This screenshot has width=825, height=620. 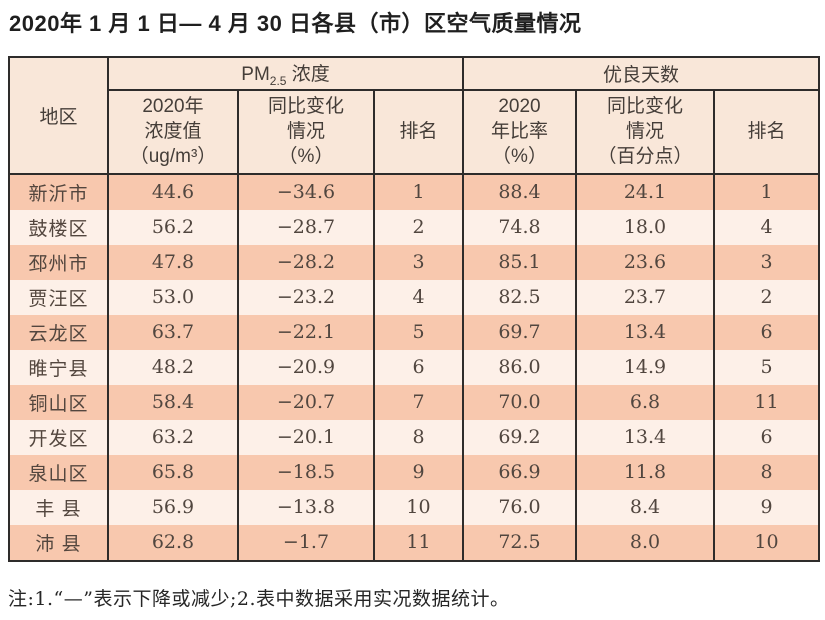 I want to click on table-row: 新沂市 44.6 −34.6 1 88.4 24.1 1, so click(x=414, y=191).